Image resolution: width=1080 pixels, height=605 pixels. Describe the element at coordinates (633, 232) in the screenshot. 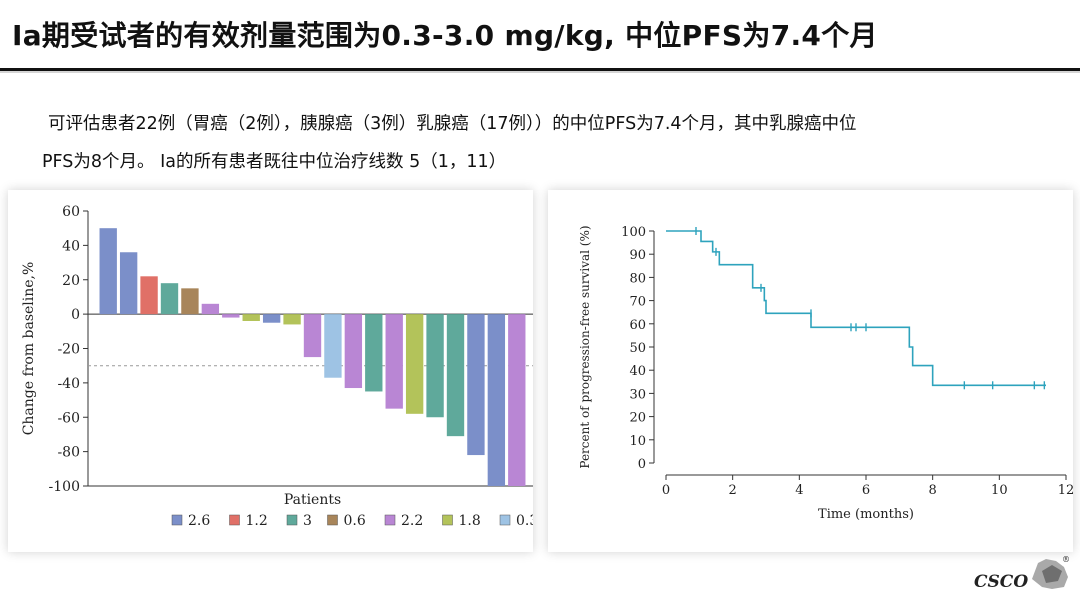

I see `y-tick-label: 100` at that location.